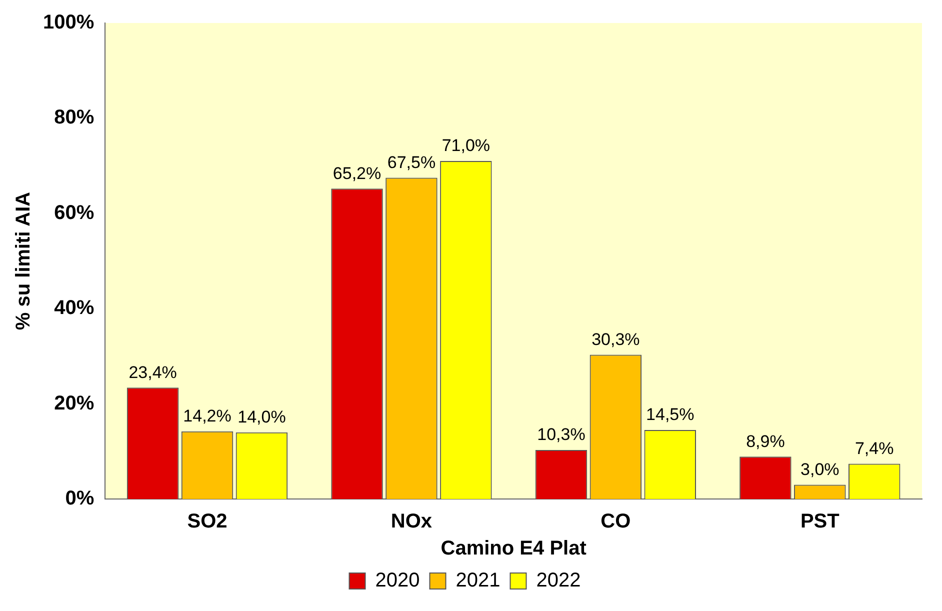 The width and height of the screenshot is (942, 611). What do you see at coordinates (357, 173) in the screenshot?
I see `data-label: 65,2%` at bounding box center [357, 173].